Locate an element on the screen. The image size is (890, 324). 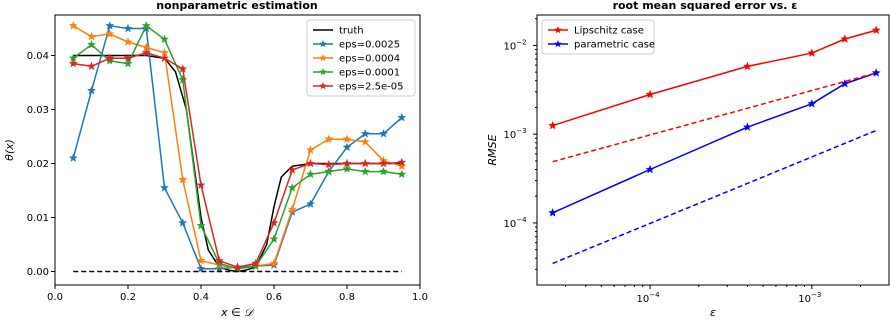
legend: Lipschitz case parametric case is located at coordinates (598, 37).